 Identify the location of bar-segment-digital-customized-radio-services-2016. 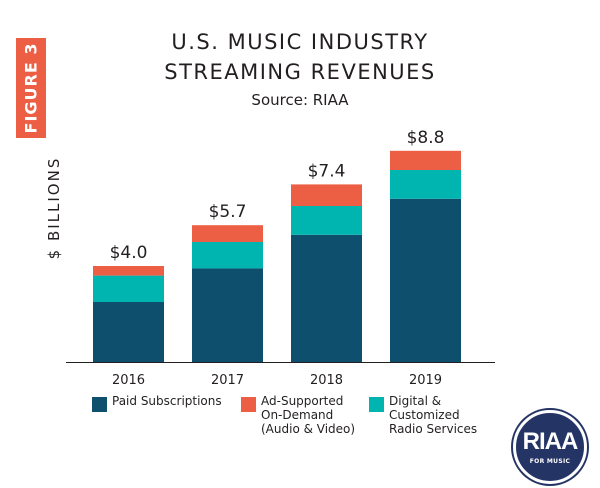
(128, 288).